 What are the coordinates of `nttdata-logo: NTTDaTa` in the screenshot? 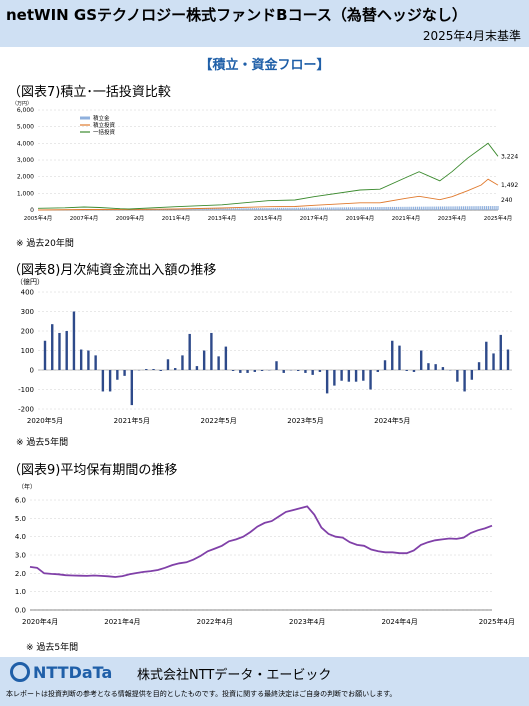 It's located at (61, 672).